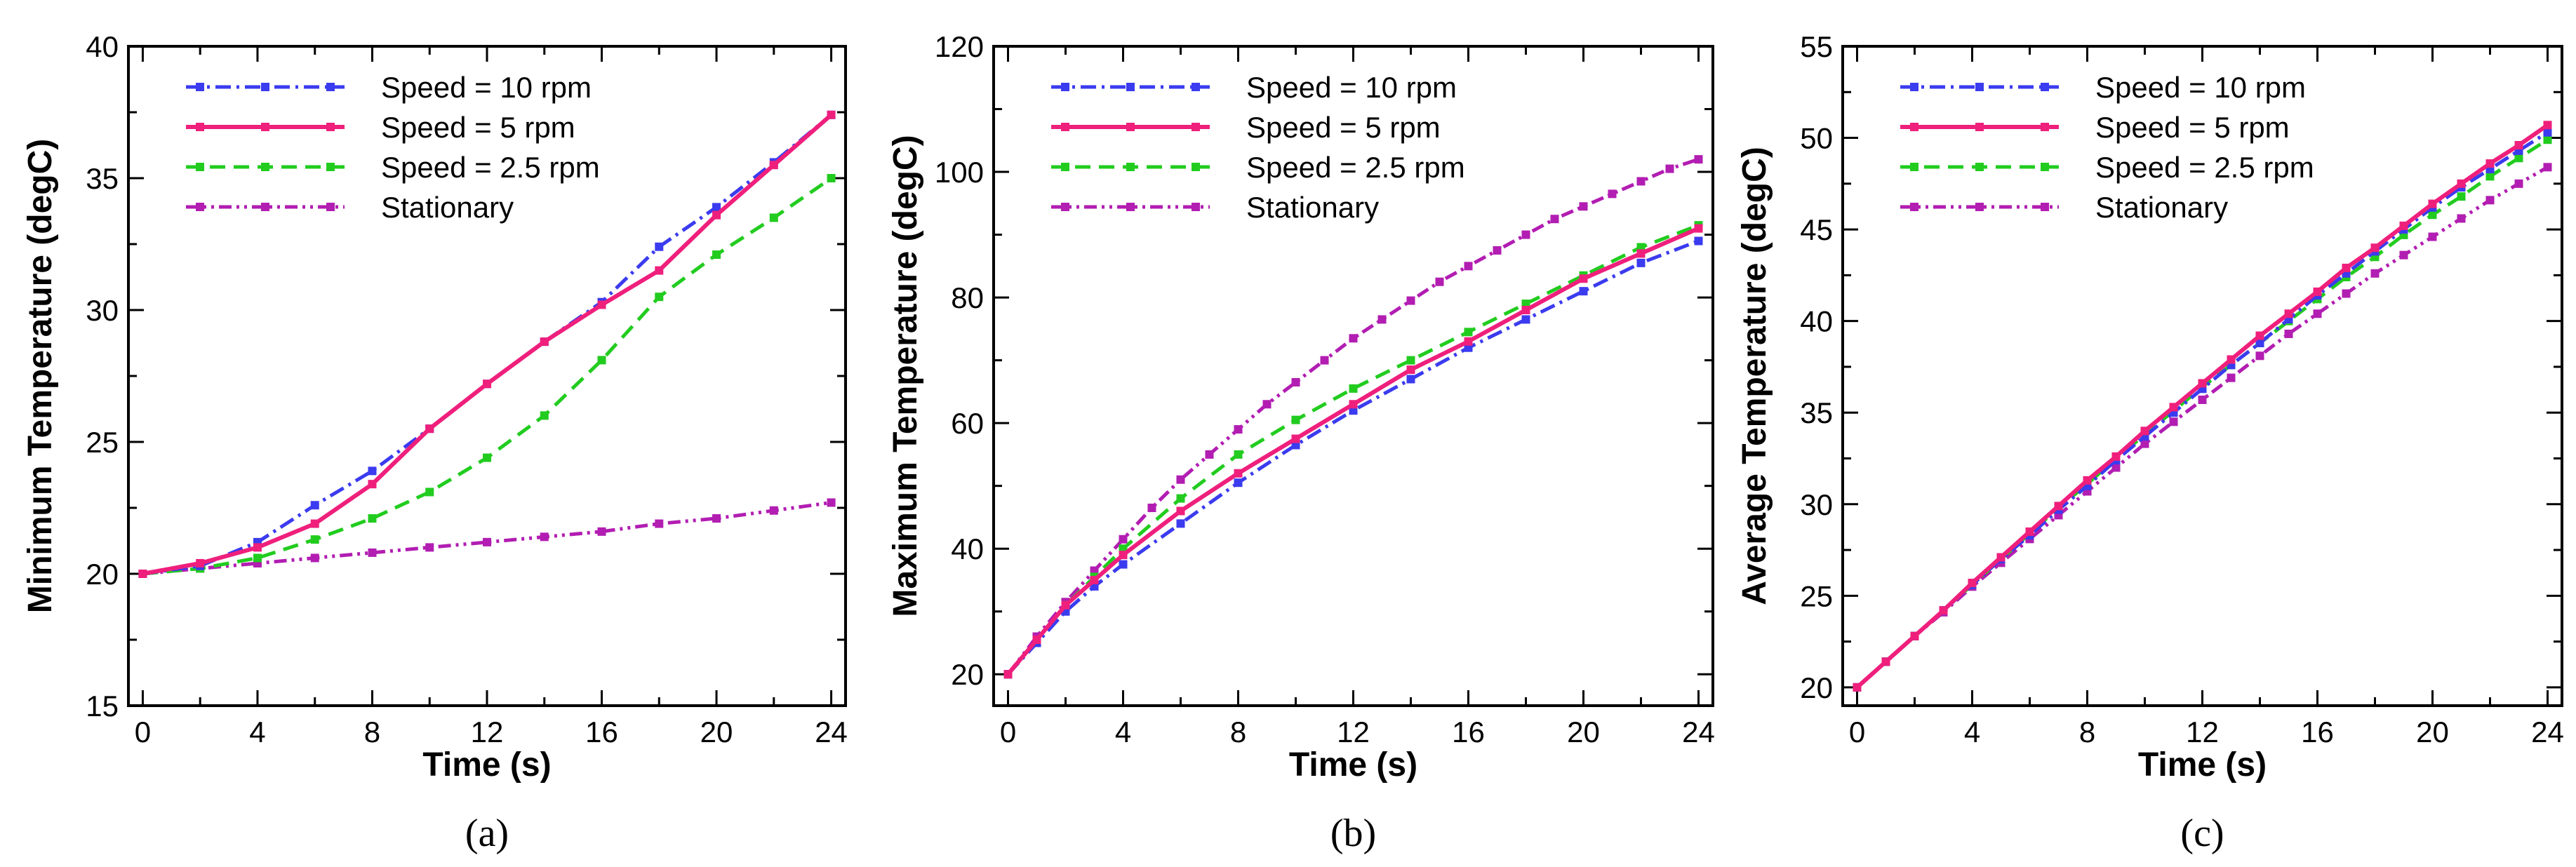 The height and width of the screenshot is (867, 2576). I want to click on y-tick-label: 60, so click(967, 423).